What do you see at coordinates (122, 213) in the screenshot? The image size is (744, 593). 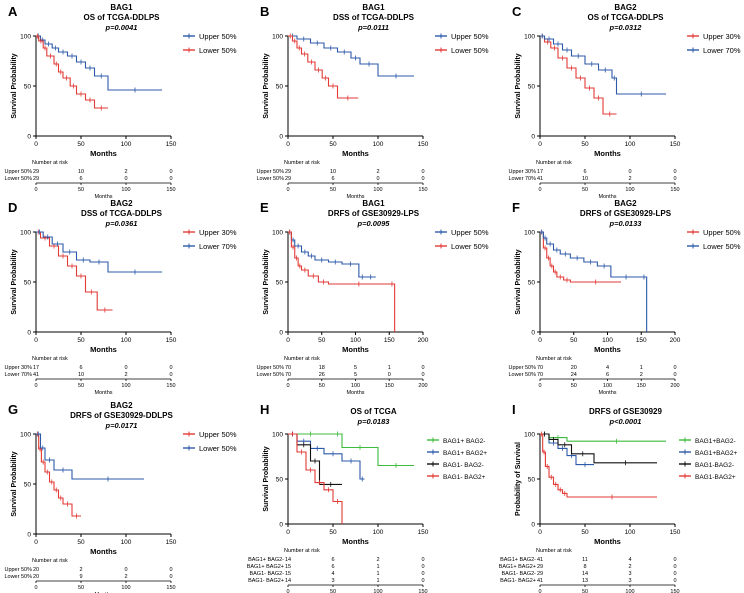 I see `chart-subtitle: DSS of TCGA-DDLPS` at bounding box center [122, 213].